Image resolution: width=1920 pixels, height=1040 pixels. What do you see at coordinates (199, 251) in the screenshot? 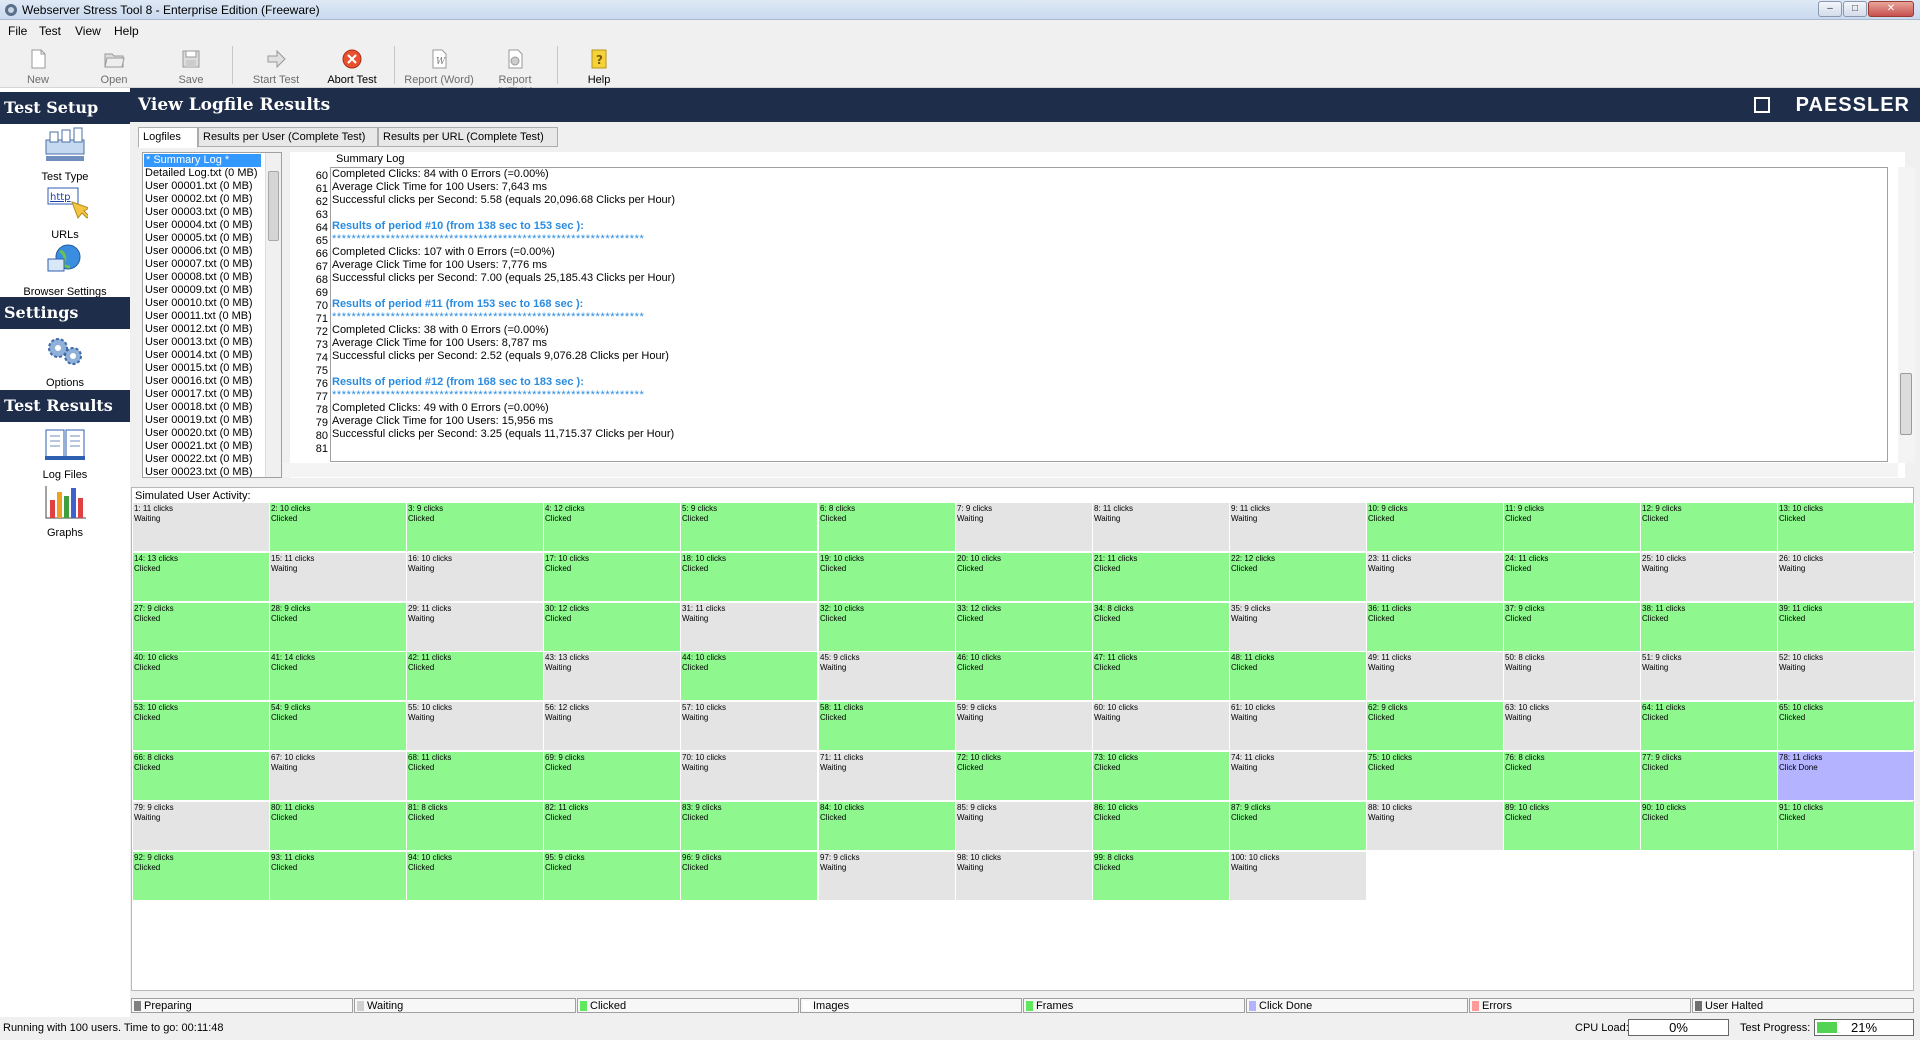
I see `logfile-item: User 00006.txt (0 MB)` at bounding box center [199, 251].